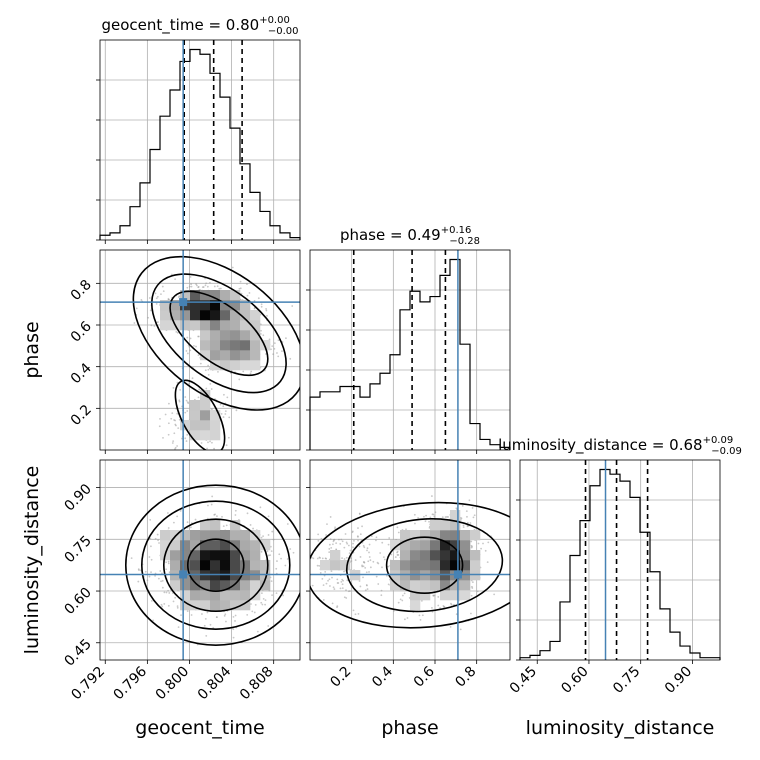 Image resolution: width=760 pixels, height=760 pixels. I want to click on xtick-label-geocent_time: 0.804, so click(215, 683).